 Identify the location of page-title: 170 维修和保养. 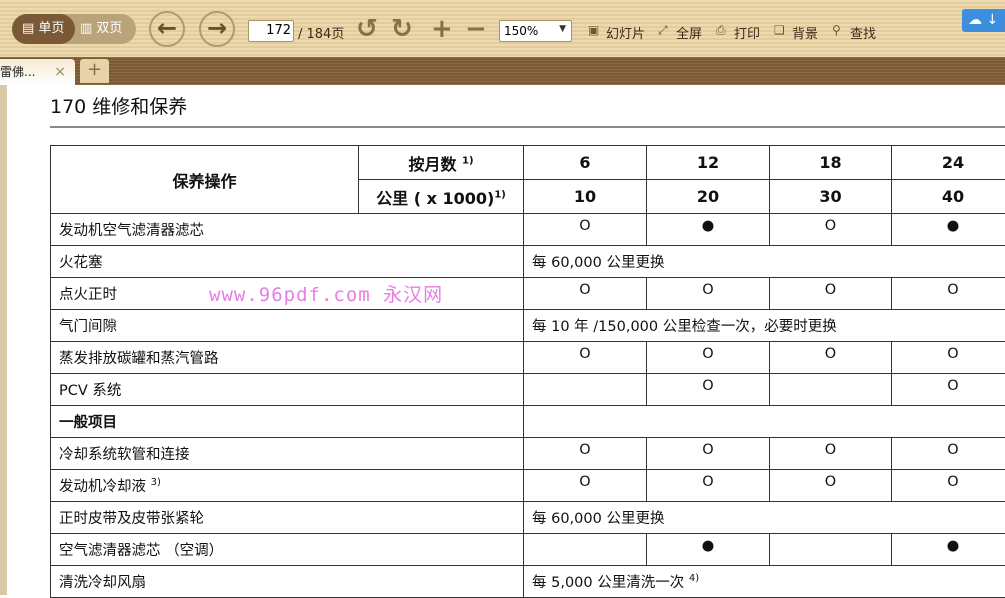
(118, 105).